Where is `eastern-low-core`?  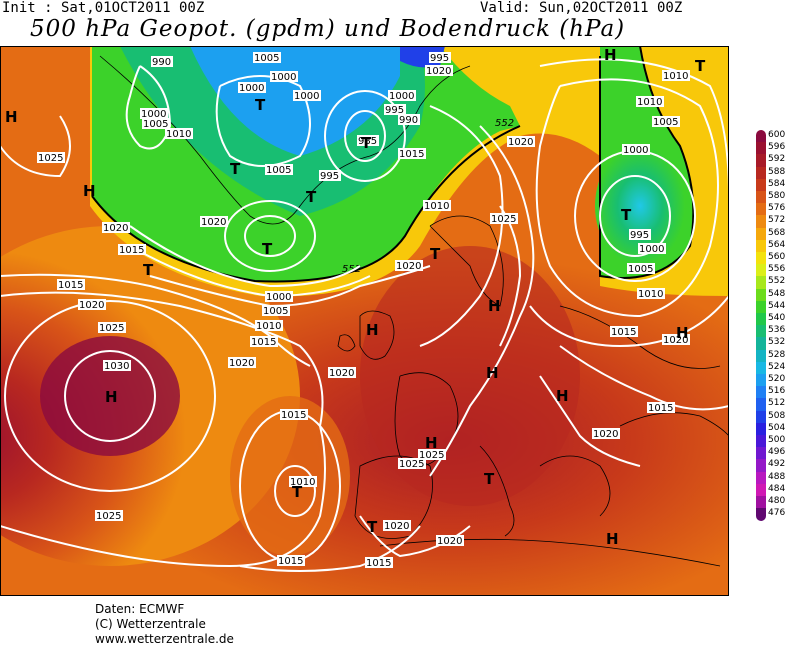
eastern-low-core is located at coordinates (640, 206).